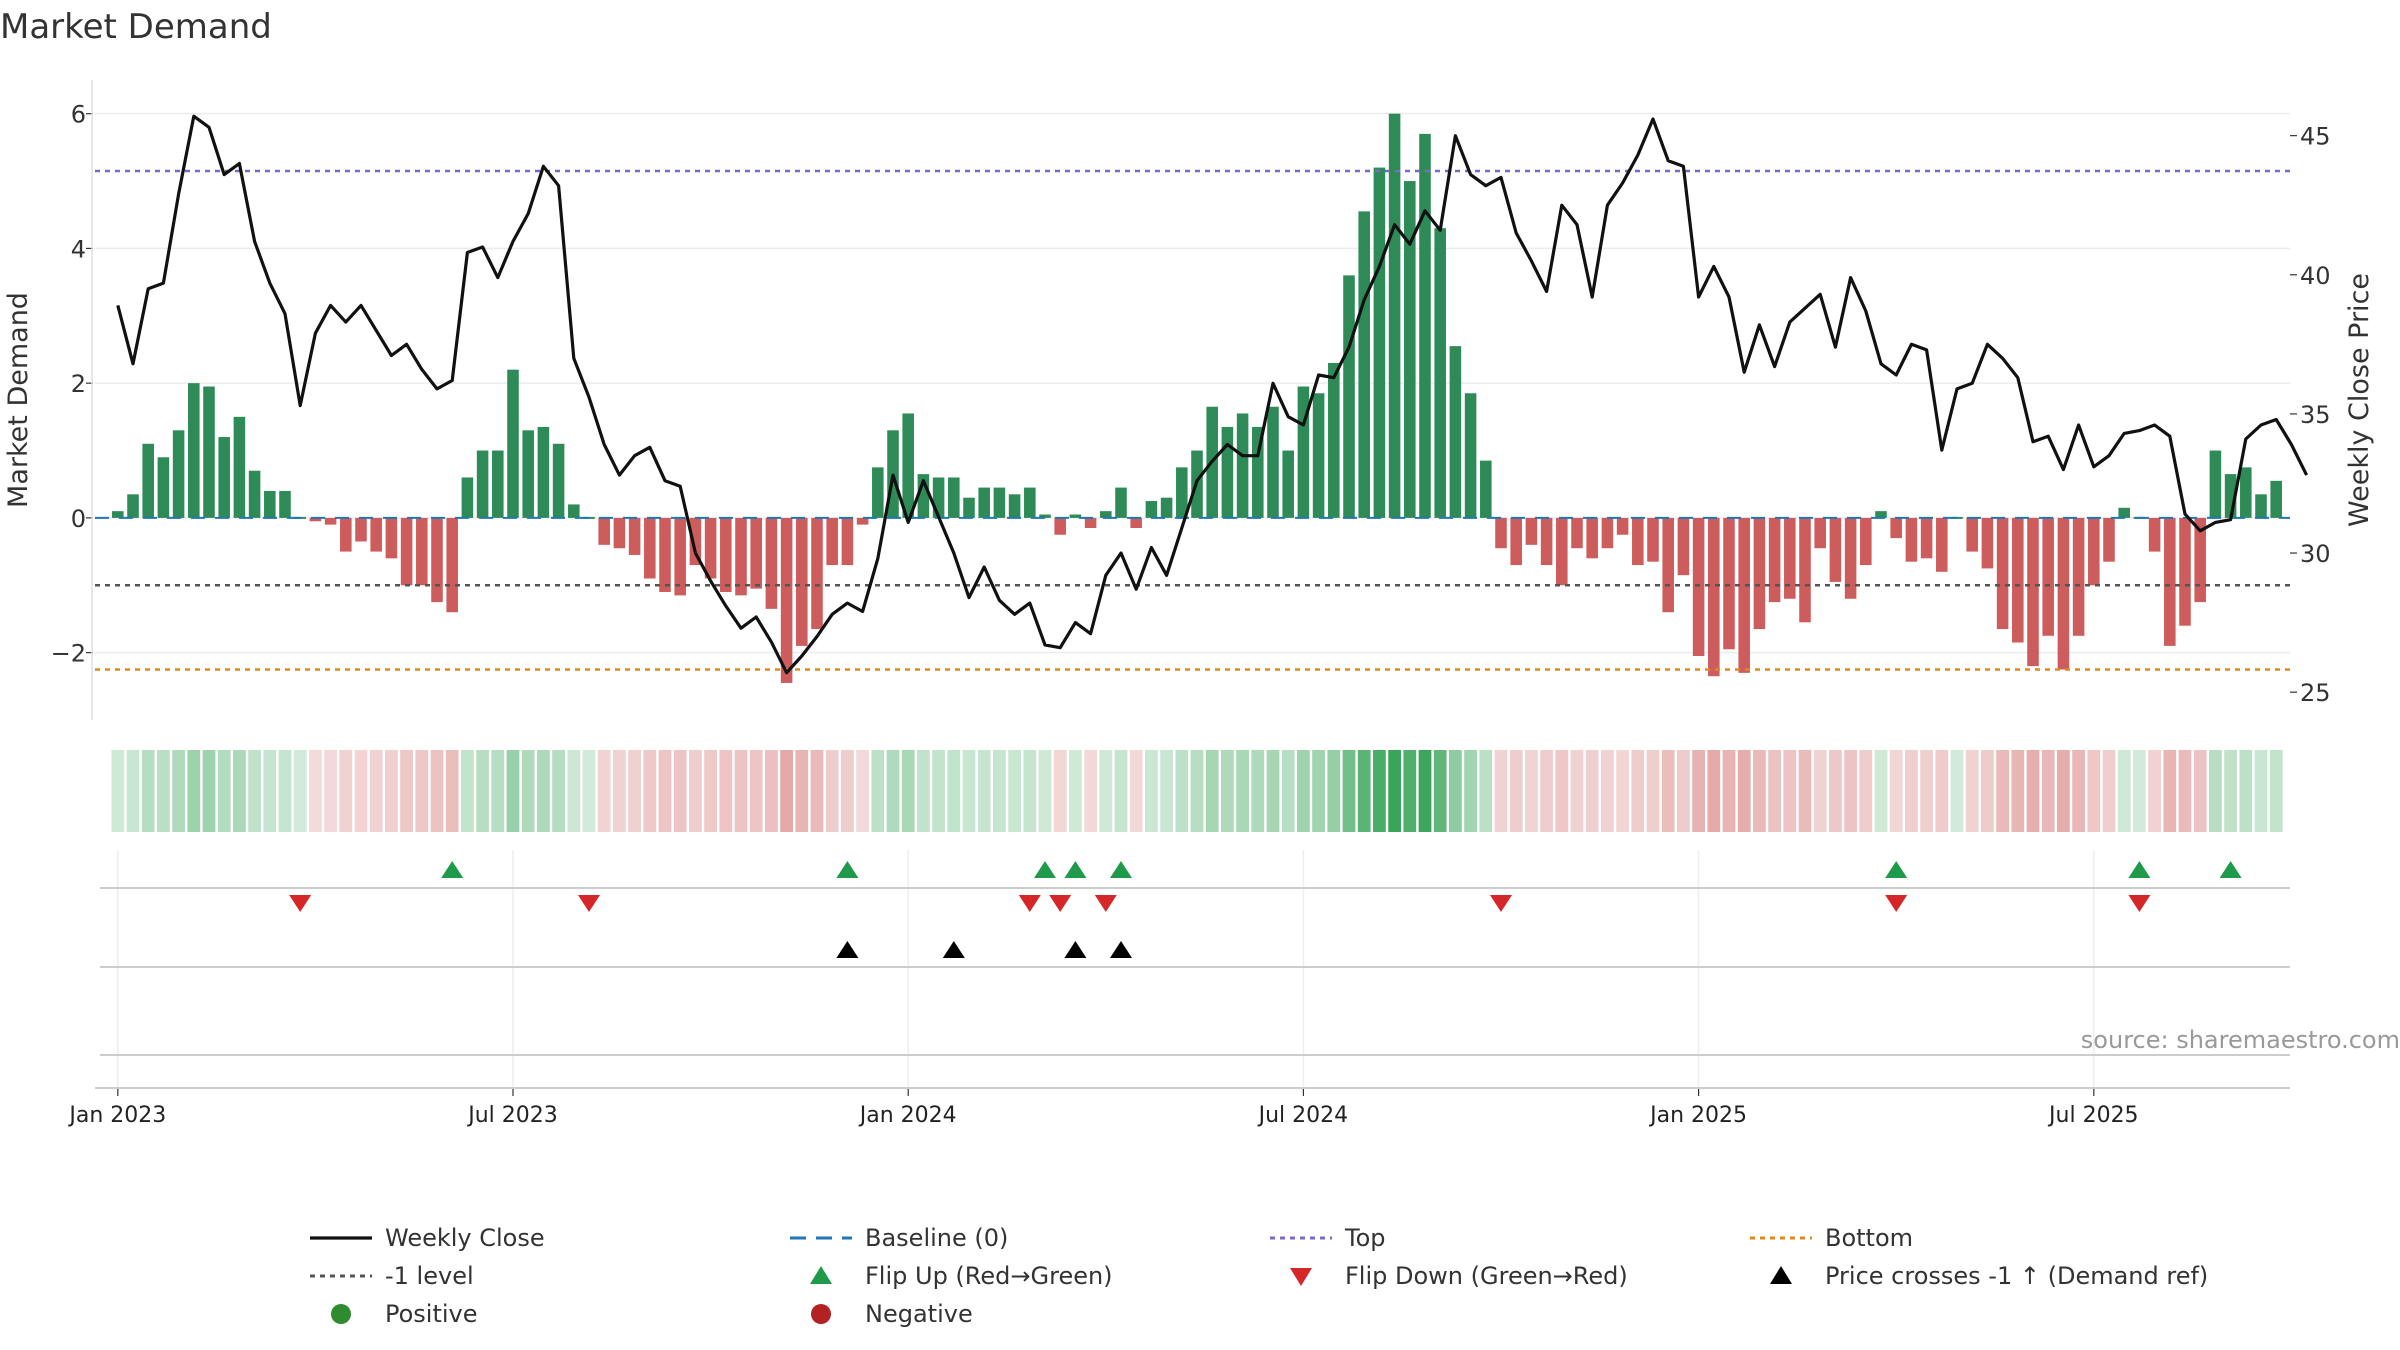  Describe the element at coordinates (936, 1238) in the screenshot. I see `legend-label-baseline: Baseline (0)` at that location.